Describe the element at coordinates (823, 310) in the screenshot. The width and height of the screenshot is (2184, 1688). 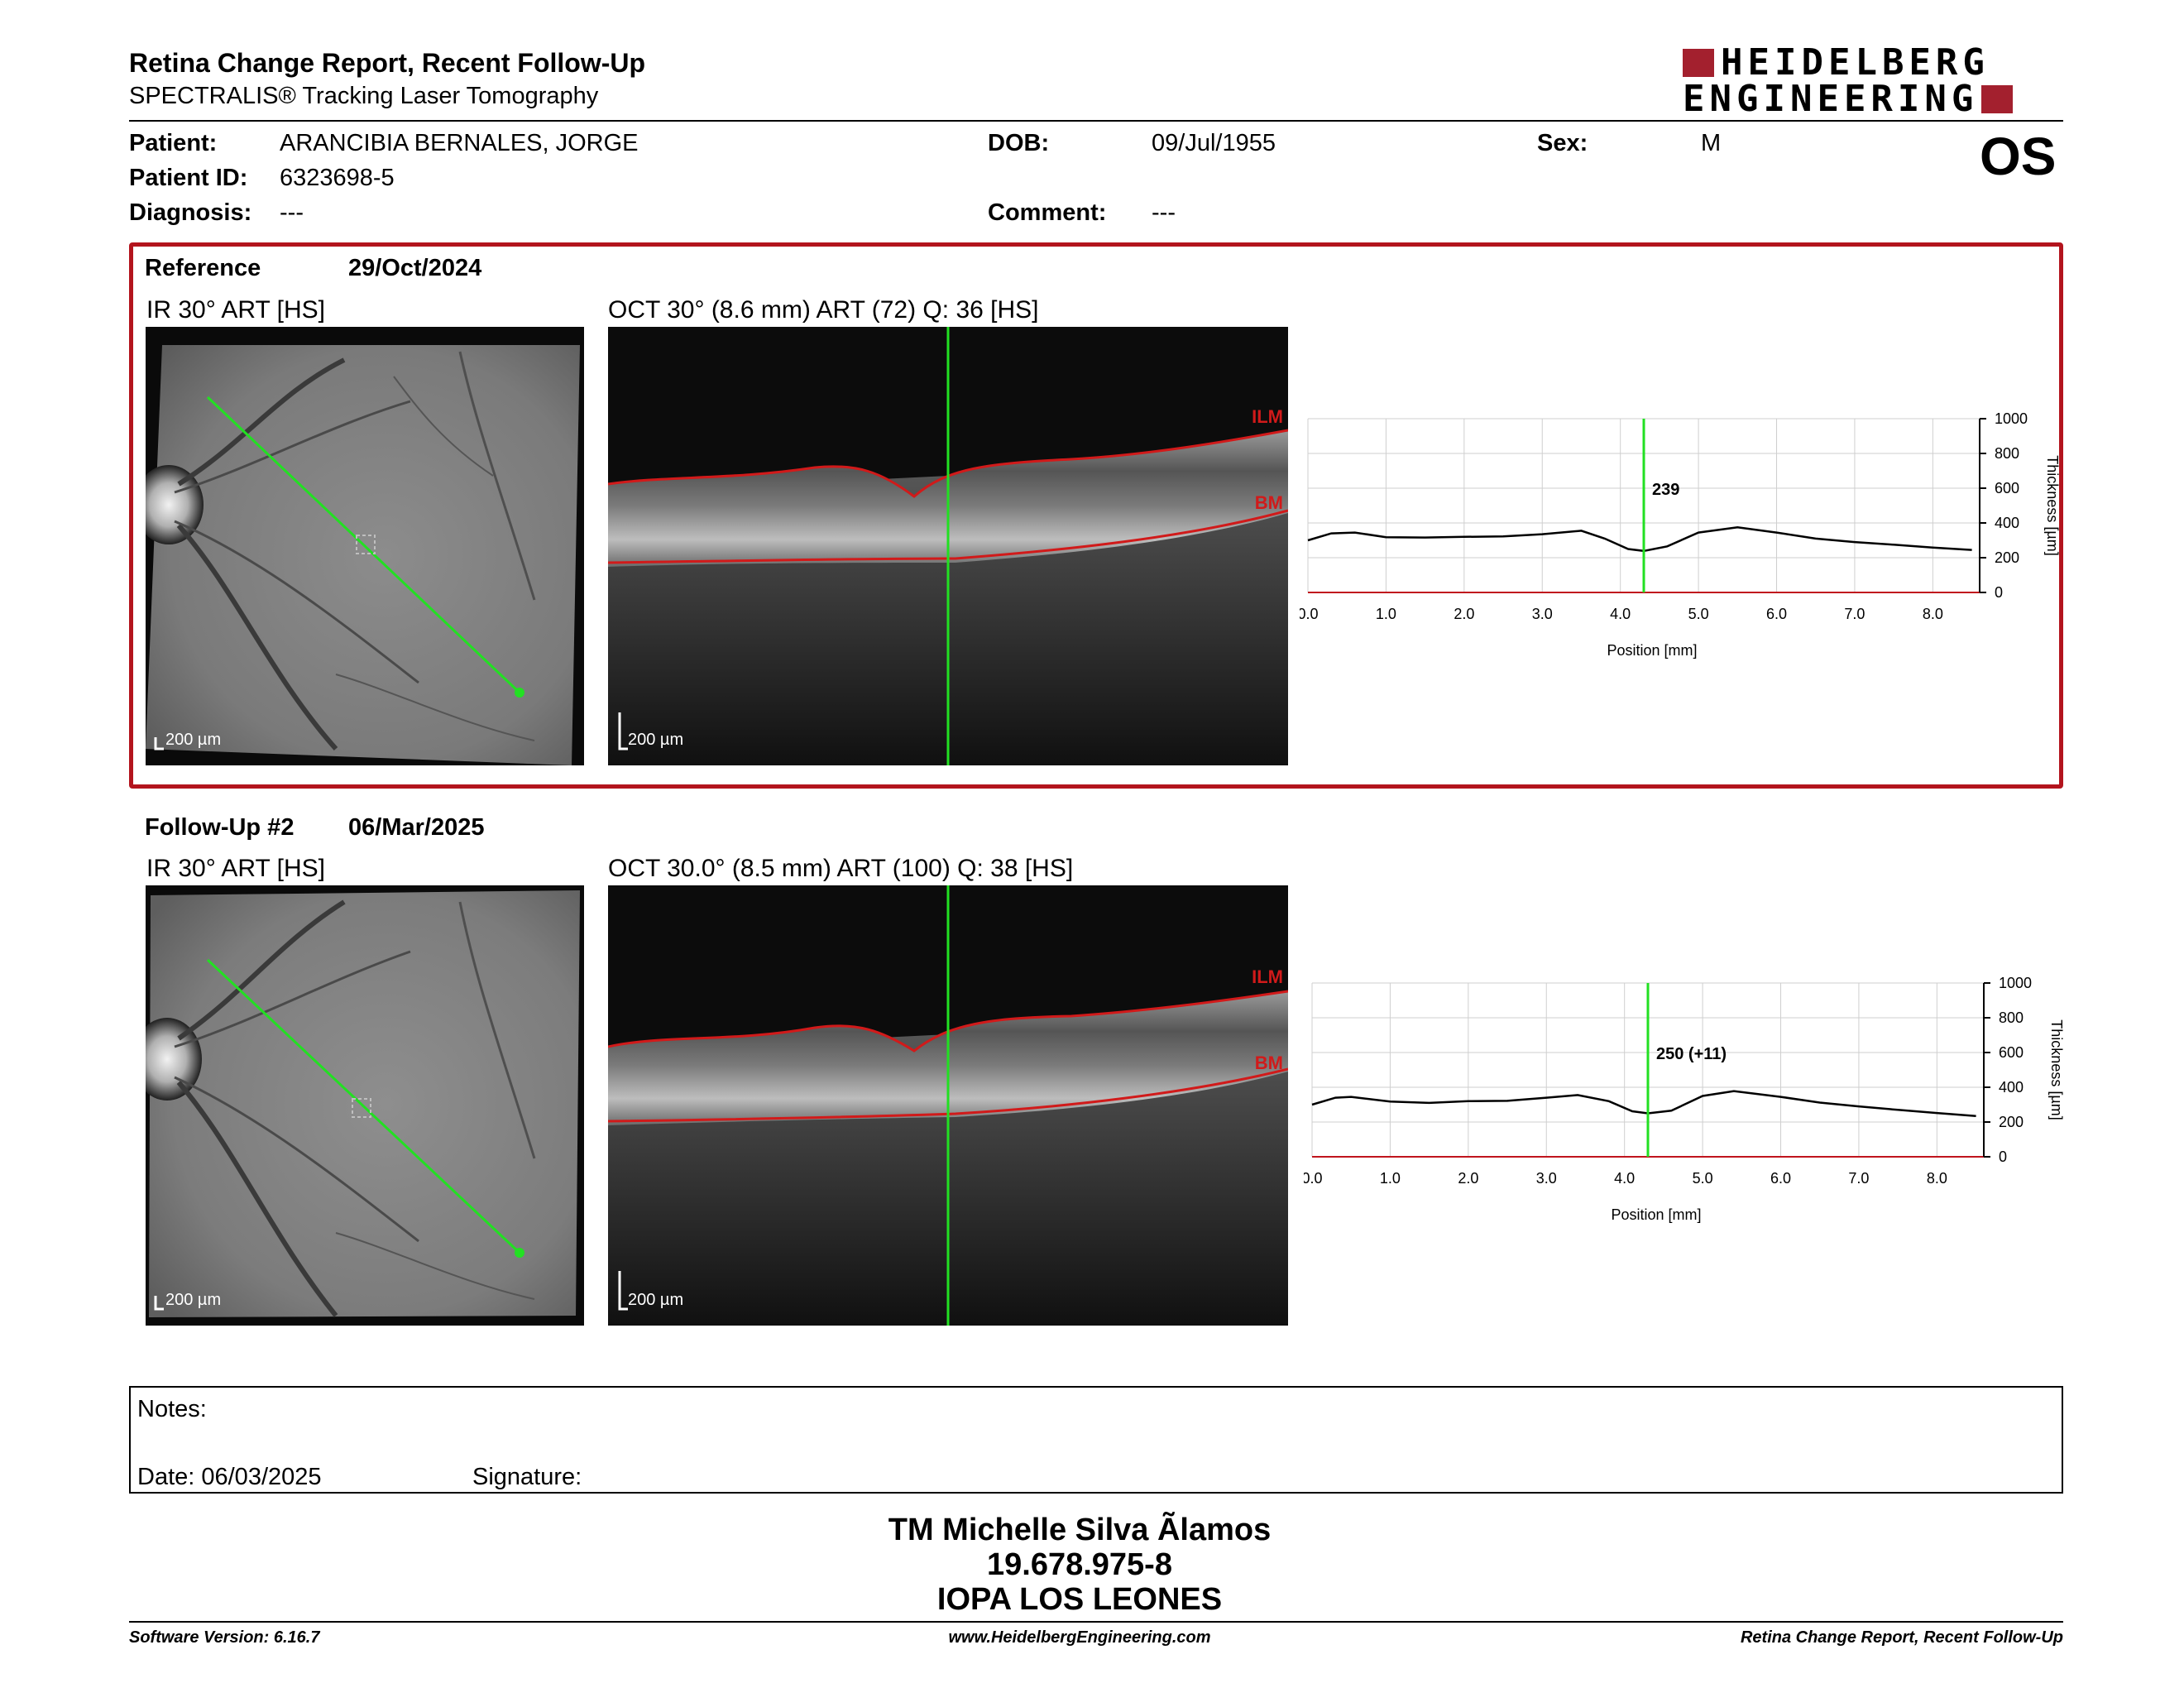
I see `oct-title: OCT 30° (8.6 mm) ART (72) Q: 36 [HS]` at that location.